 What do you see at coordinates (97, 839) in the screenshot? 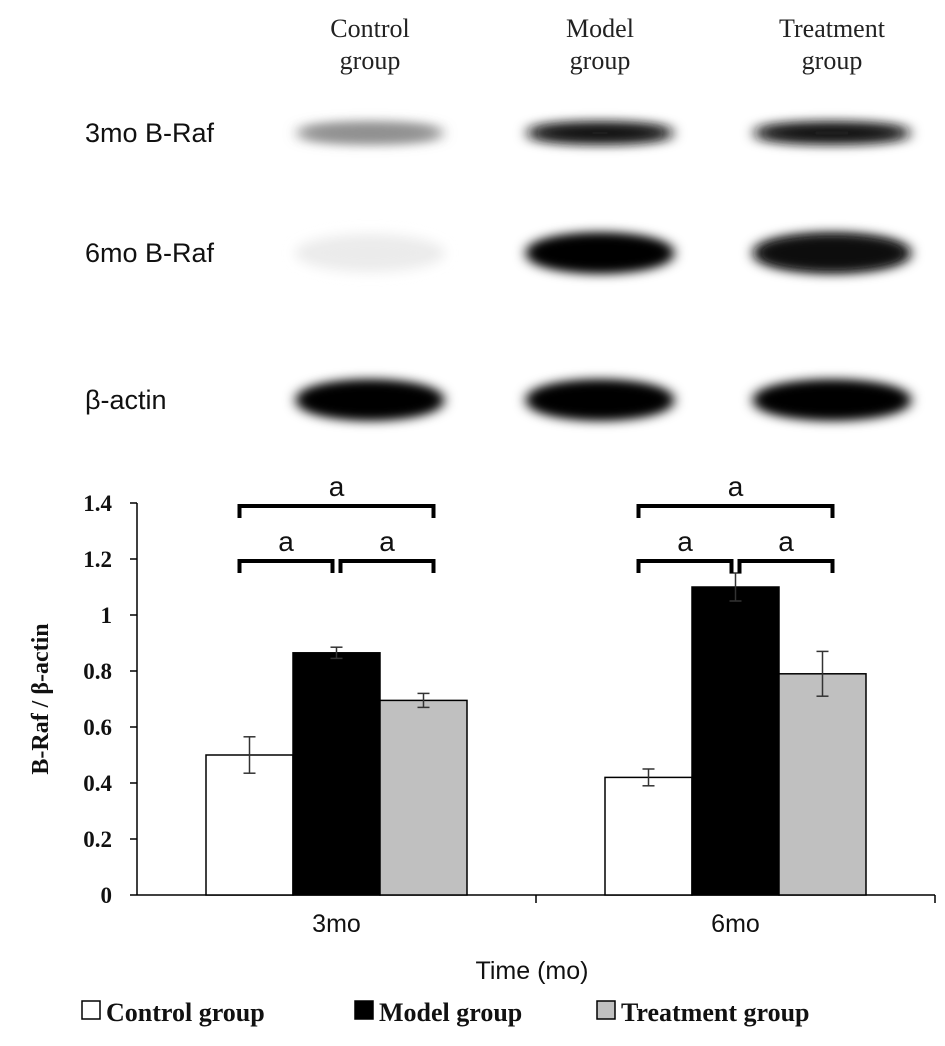
I see `y-tick-label: 0.2` at bounding box center [97, 839].